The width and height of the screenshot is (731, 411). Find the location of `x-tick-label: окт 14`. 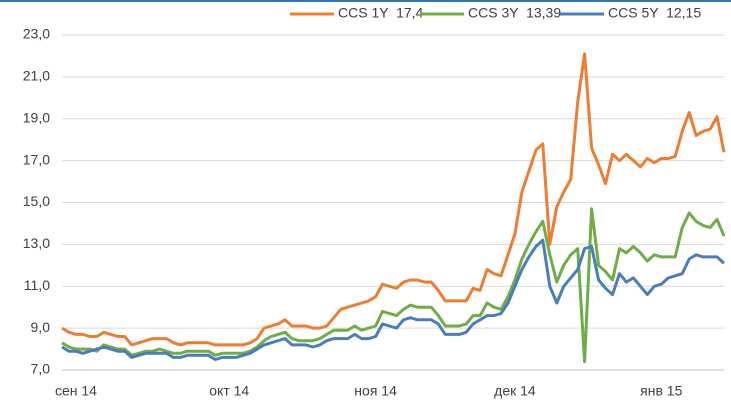

x-tick-label: окт 14 is located at coordinates (229, 391).